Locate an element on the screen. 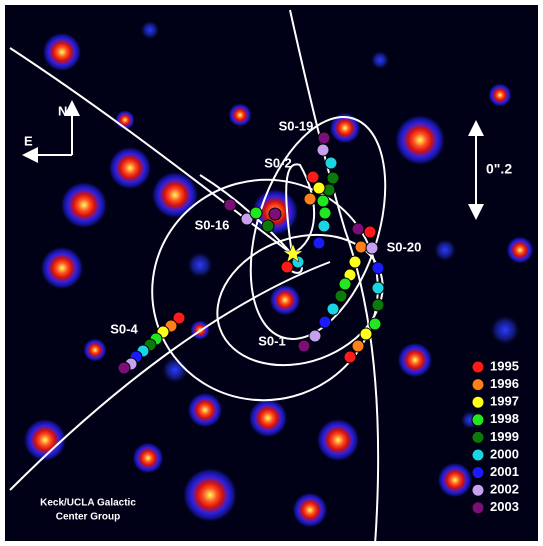 The image size is (543, 546). legend-label: 1999 is located at coordinates (504, 436).